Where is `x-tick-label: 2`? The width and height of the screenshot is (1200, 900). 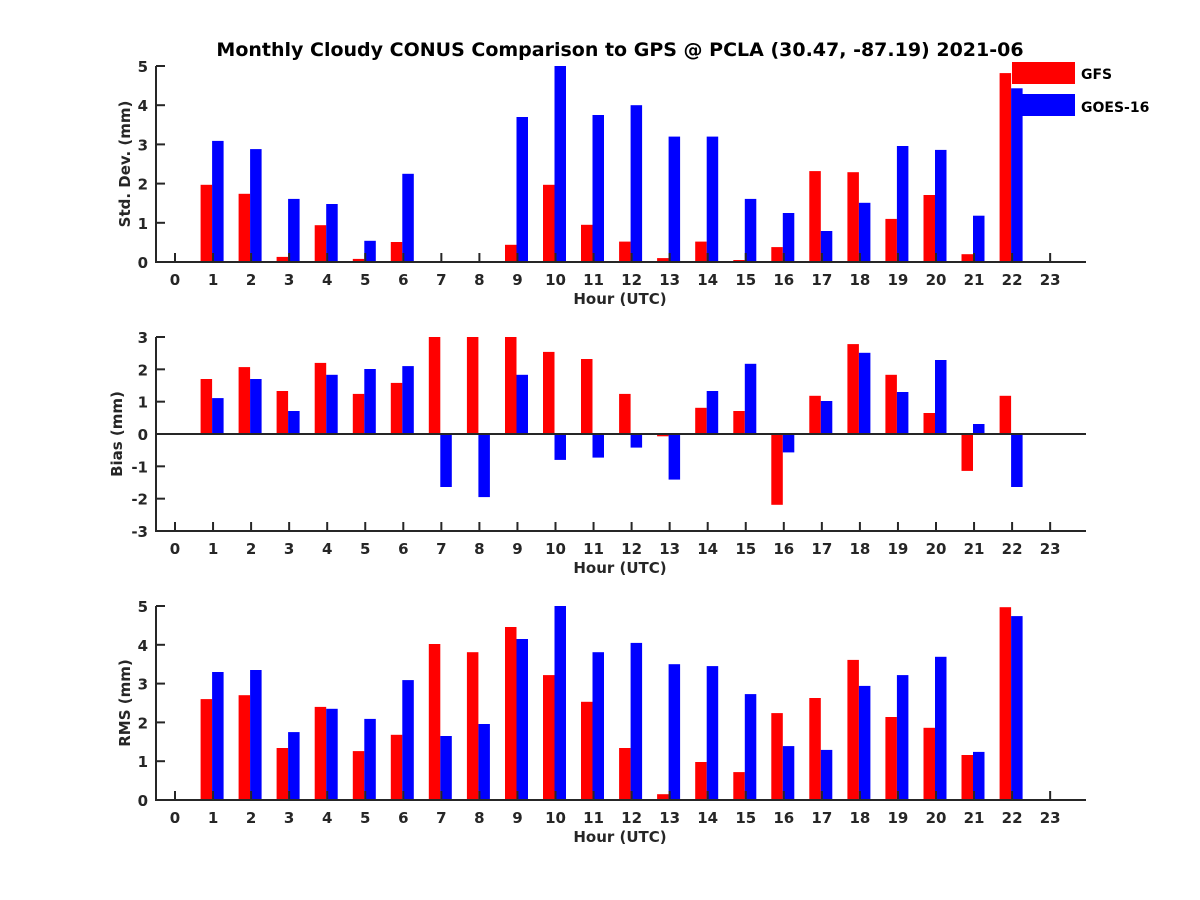
x-tick-label: 2 is located at coordinates (251, 549).